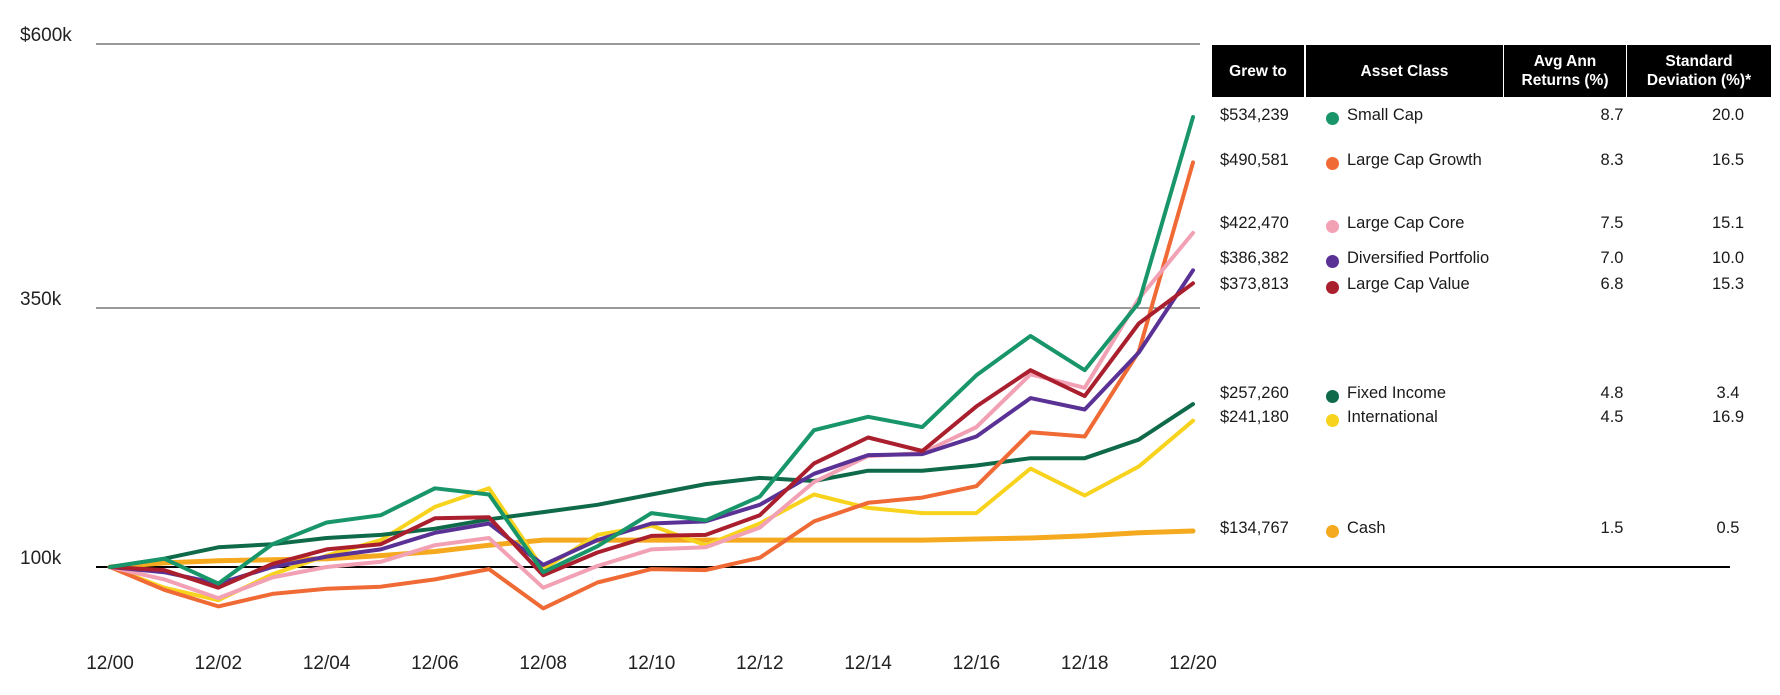 This screenshot has width=1780, height=695. What do you see at coordinates (976, 663) in the screenshot?
I see `x-tick-label: 12/16` at bounding box center [976, 663].